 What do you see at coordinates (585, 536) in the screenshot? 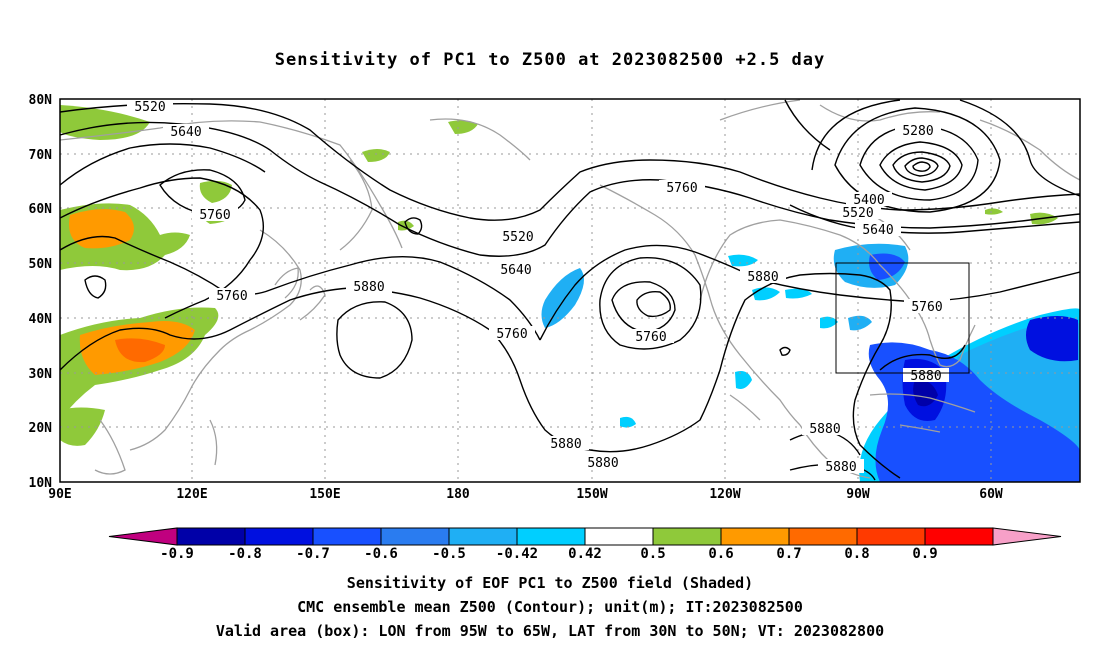
I see `colorbar` at bounding box center [585, 536].